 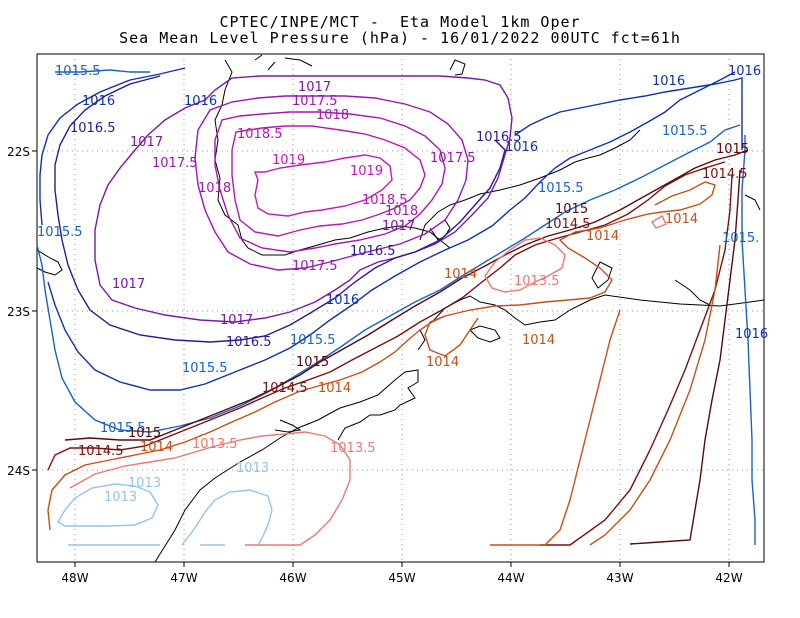 What do you see at coordinates (685, 357) in the screenshot?
I see `isobar-c1015` at bounding box center [685, 357].